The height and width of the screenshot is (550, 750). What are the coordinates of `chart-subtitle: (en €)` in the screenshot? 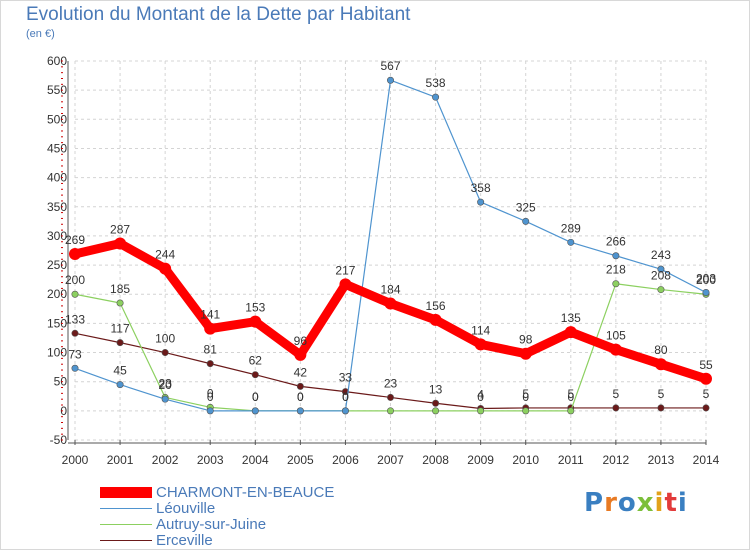 It's located at (40, 34).